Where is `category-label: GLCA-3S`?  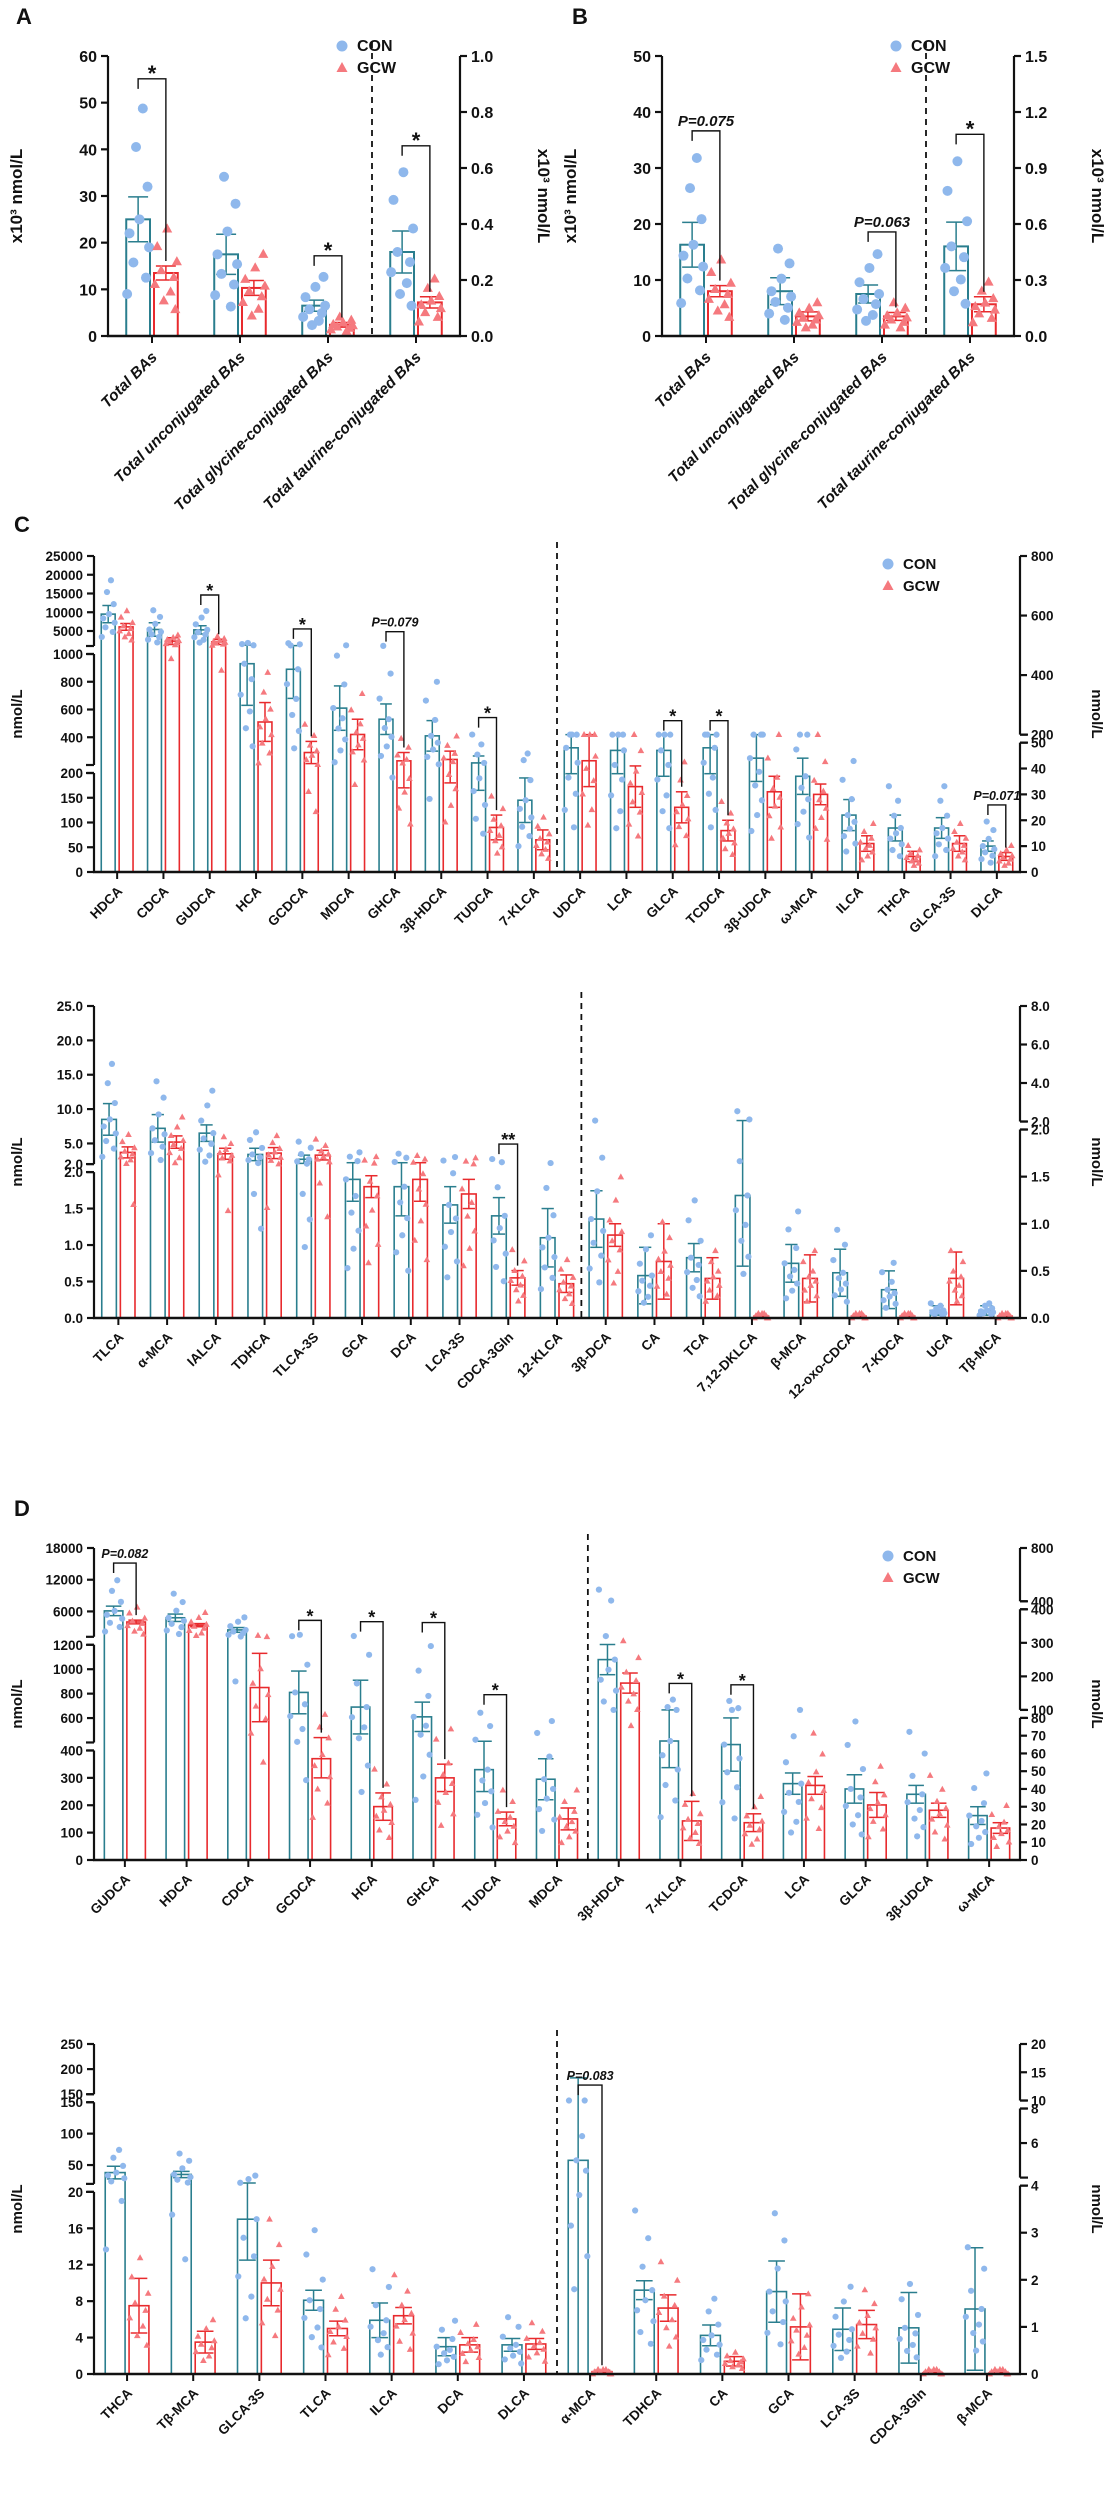
category-label: GLCA-3S is located at coordinates (241, 2412).